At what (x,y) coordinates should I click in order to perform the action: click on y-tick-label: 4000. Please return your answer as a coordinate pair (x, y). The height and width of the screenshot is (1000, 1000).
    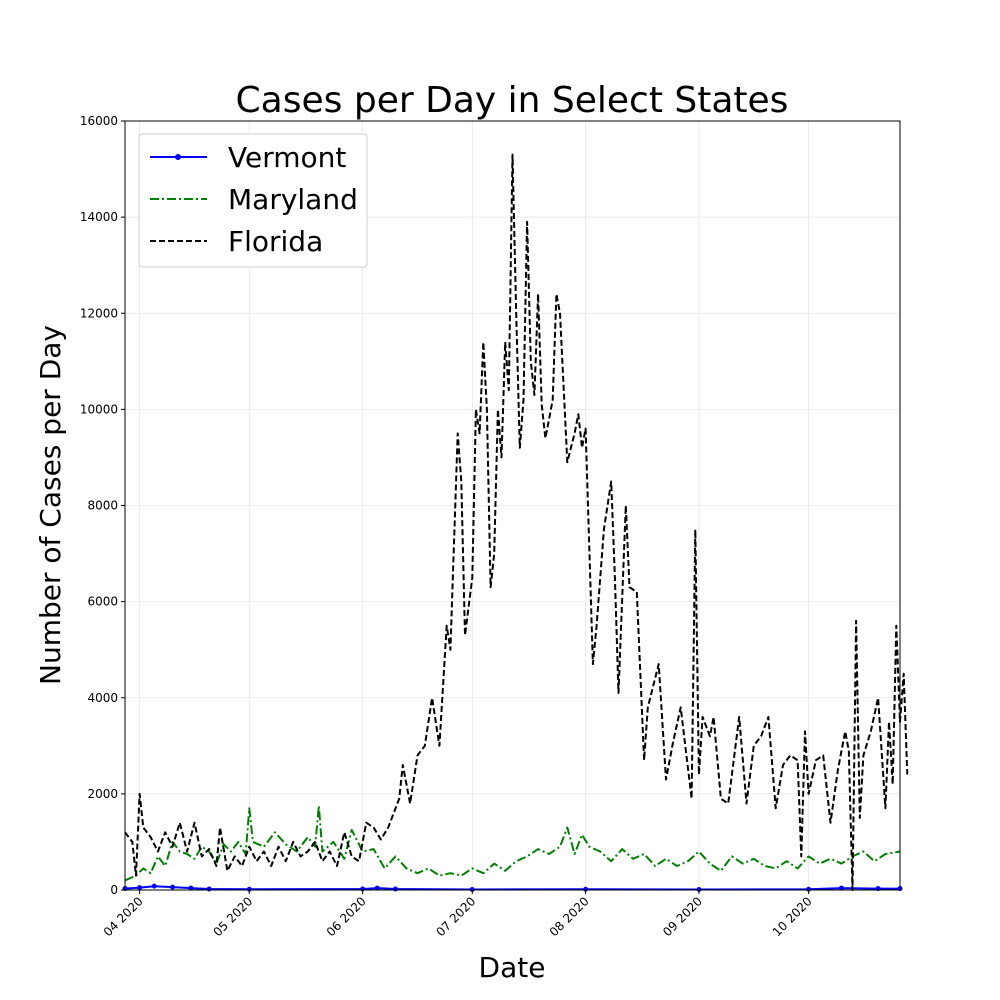
    Looking at the image, I should click on (102, 698).